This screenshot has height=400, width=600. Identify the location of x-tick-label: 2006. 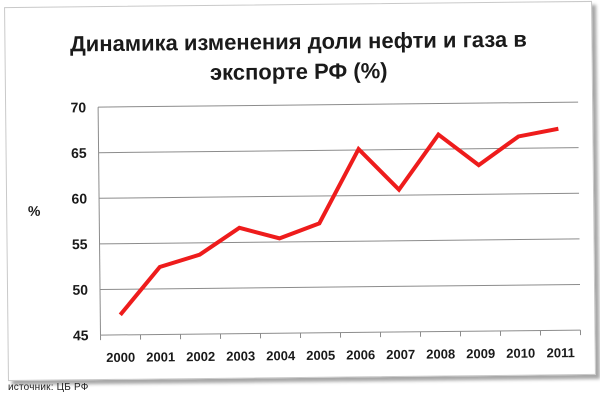
(360, 354).